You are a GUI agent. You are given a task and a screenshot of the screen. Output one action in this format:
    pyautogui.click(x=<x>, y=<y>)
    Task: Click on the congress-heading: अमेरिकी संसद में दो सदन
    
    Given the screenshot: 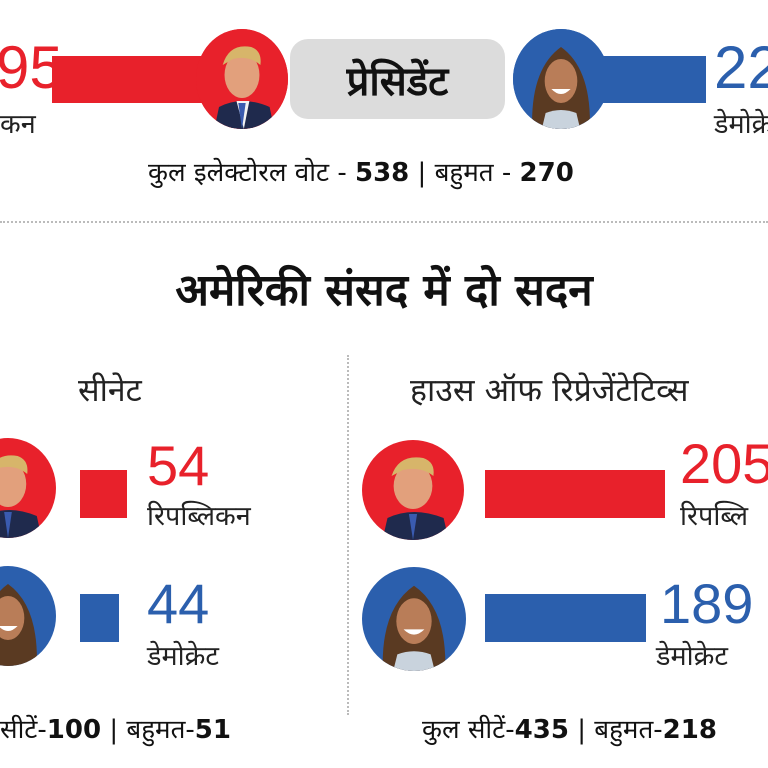 What is the action you would take?
    pyautogui.click(x=384, y=290)
    